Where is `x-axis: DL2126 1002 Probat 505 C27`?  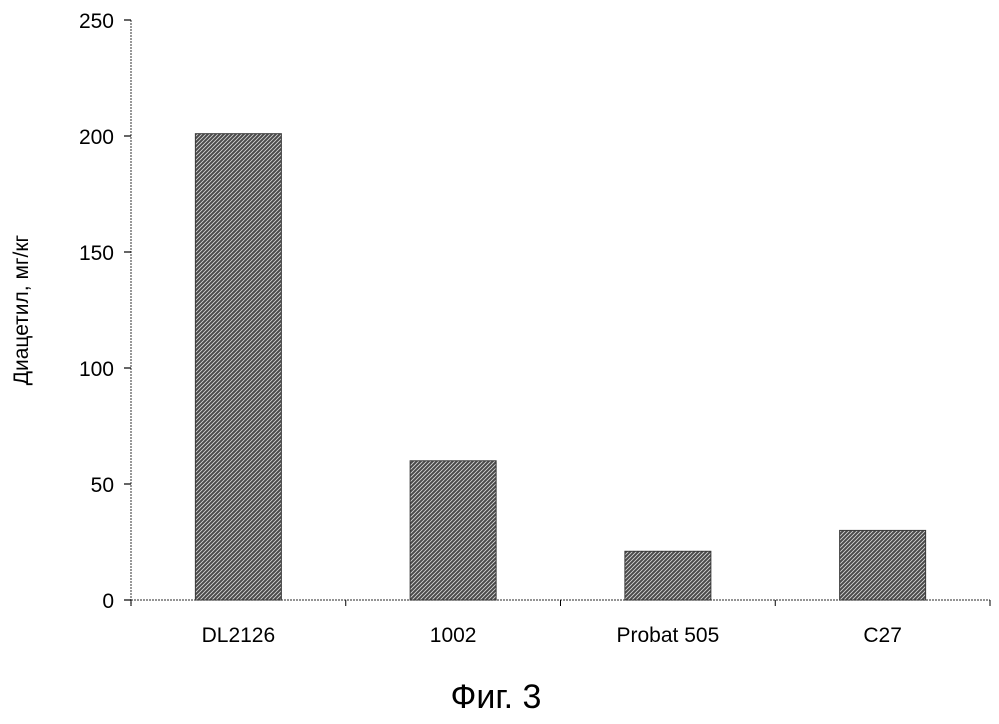 x-axis: DL2126 1002 Probat 505 C27 is located at coordinates (560, 623).